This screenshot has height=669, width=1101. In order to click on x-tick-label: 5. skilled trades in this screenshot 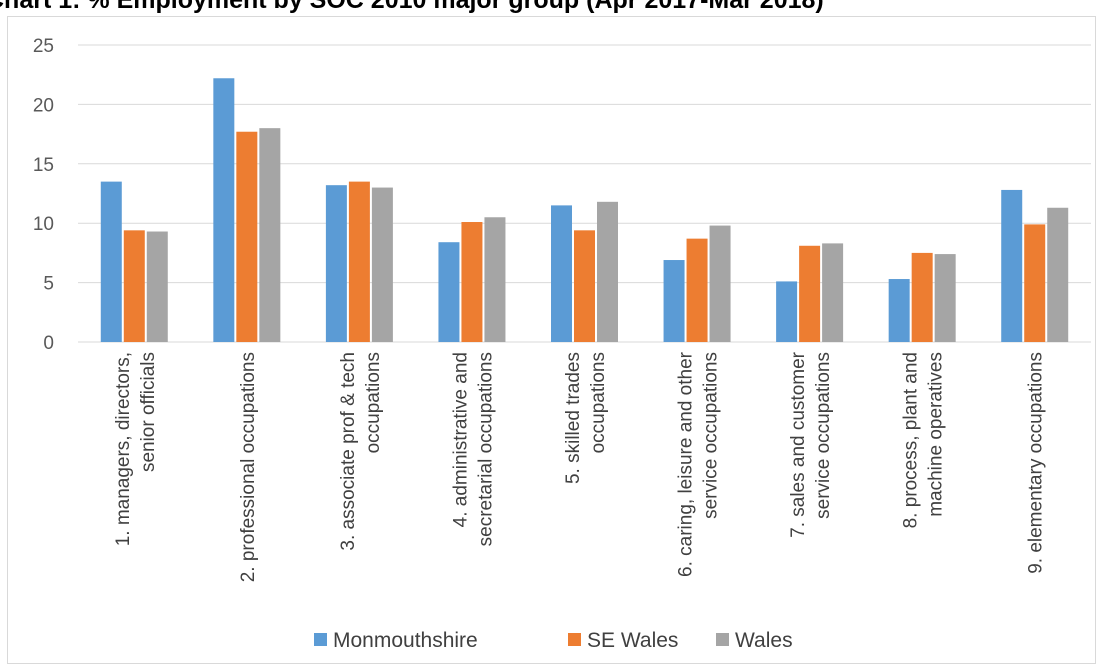, I will do `click(573, 418)`.